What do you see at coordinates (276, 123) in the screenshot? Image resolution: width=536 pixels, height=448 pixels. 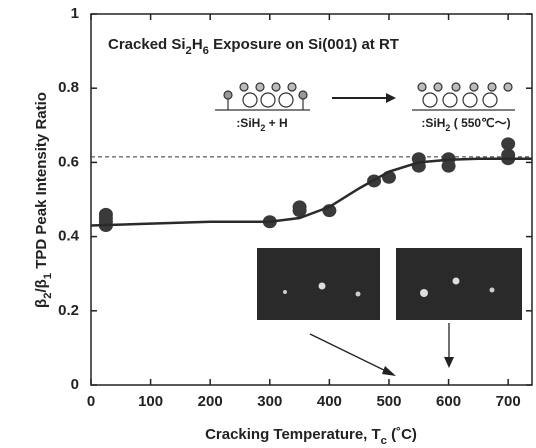 I see `inset-label-part: + H` at bounding box center [276, 123].